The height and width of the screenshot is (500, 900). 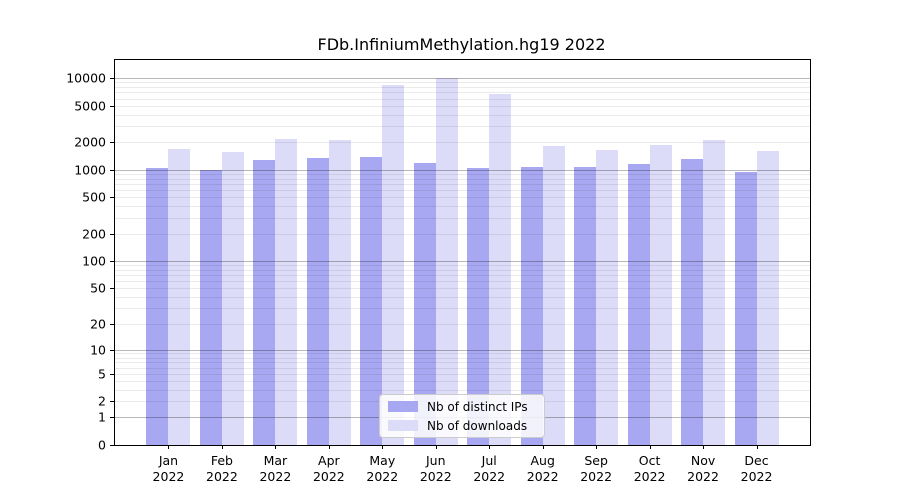 What do you see at coordinates (660, 295) in the screenshot?
I see `bar-downloads-oct` at bounding box center [660, 295].